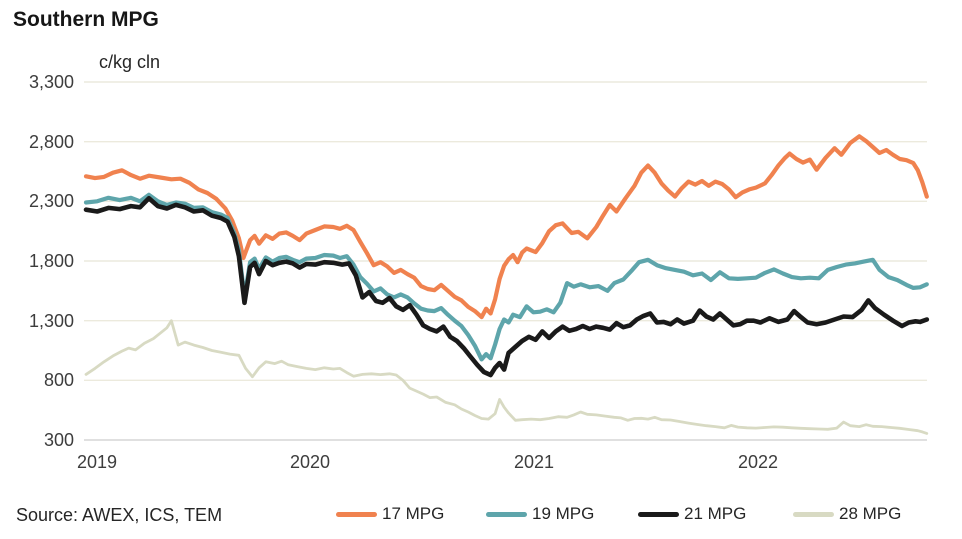 The width and height of the screenshot is (962, 539). Describe the element at coordinates (310, 462) in the screenshot. I see `x-tick-2020: 2020` at that location.